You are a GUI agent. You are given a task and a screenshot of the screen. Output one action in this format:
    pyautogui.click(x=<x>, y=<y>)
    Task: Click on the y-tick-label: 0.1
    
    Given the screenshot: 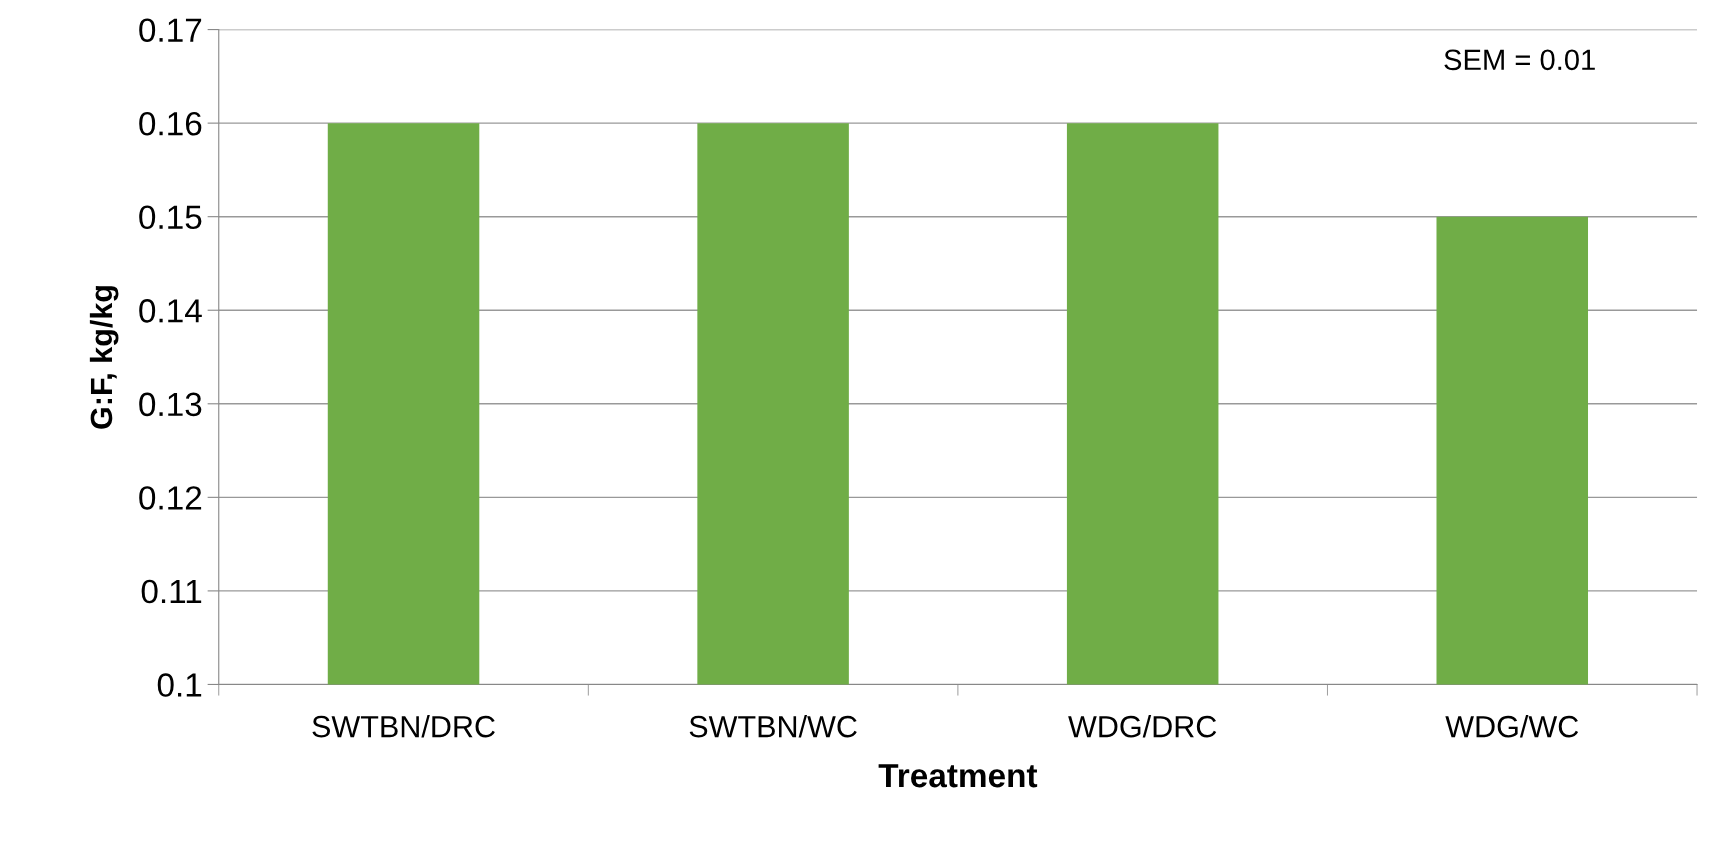 What is the action you would take?
    pyautogui.click(x=179, y=685)
    